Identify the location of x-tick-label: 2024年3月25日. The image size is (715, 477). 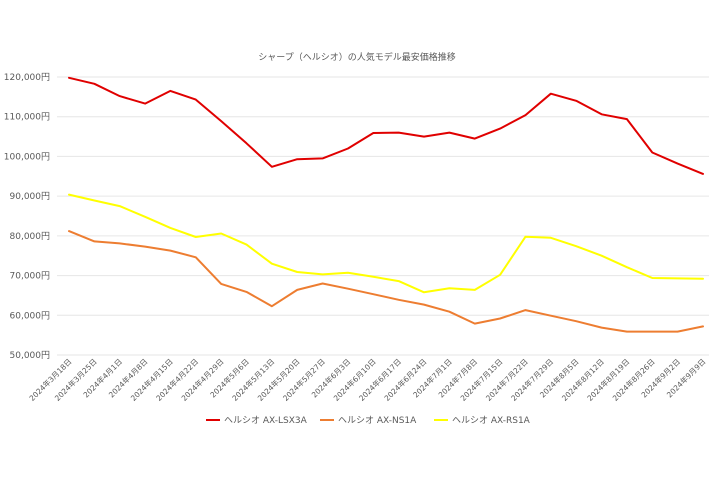
(75, 379).